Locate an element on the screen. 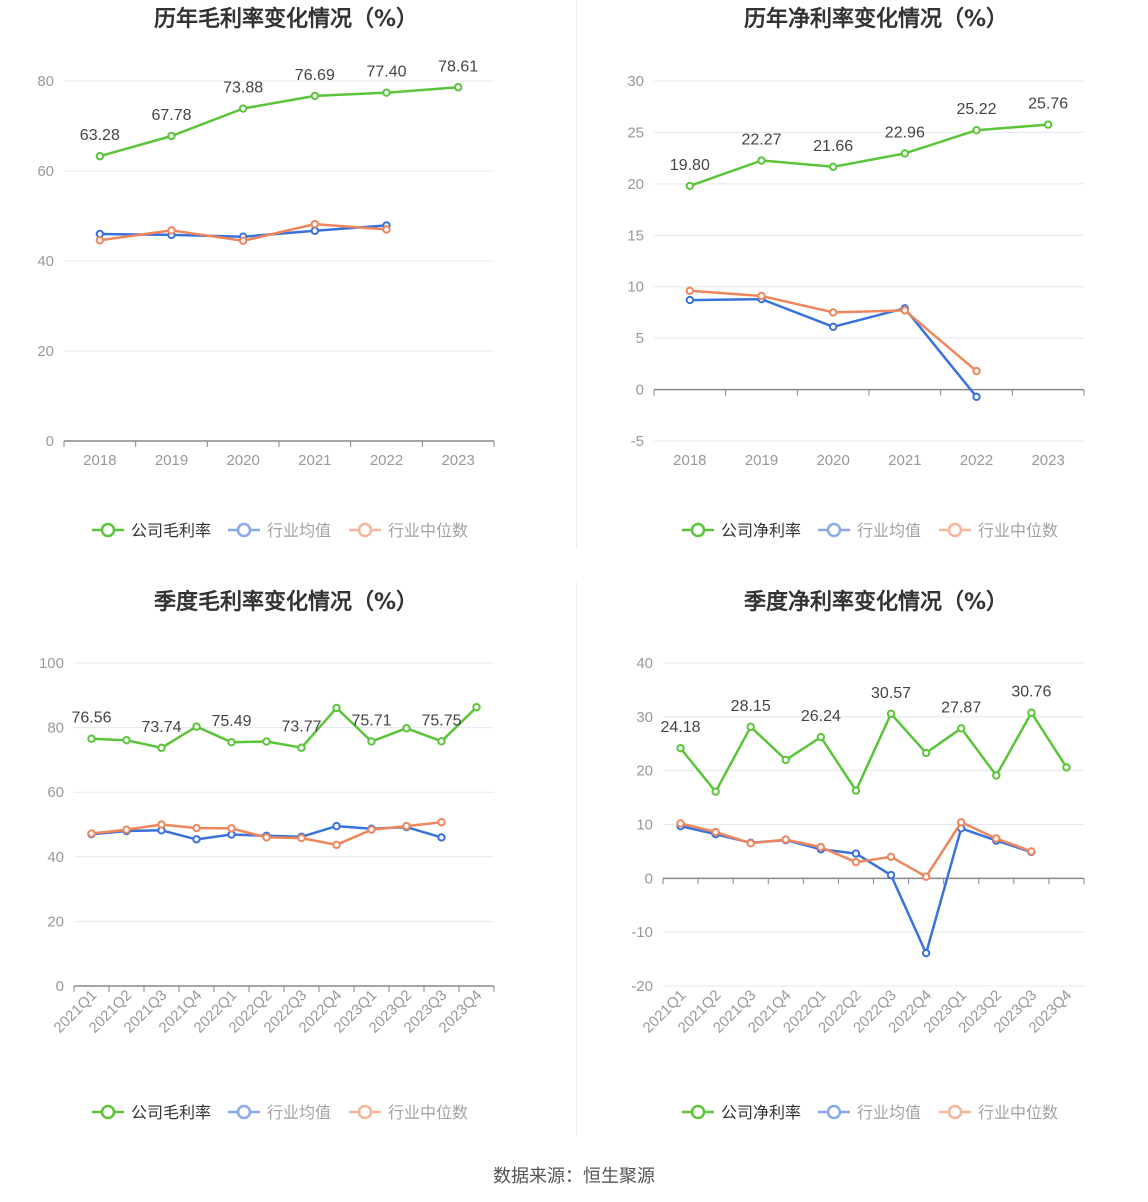  data-label: 24.18 is located at coordinates (681, 727).